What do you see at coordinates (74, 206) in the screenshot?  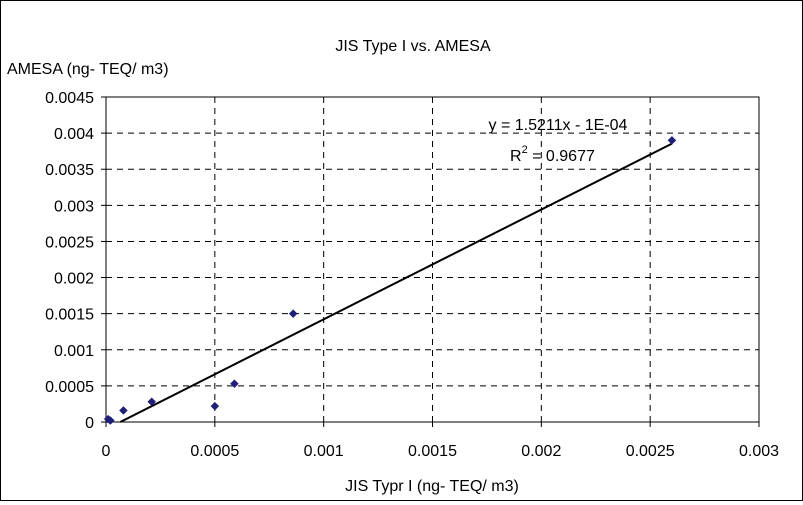 I see `y-tick-label: 0.003` at bounding box center [74, 206].